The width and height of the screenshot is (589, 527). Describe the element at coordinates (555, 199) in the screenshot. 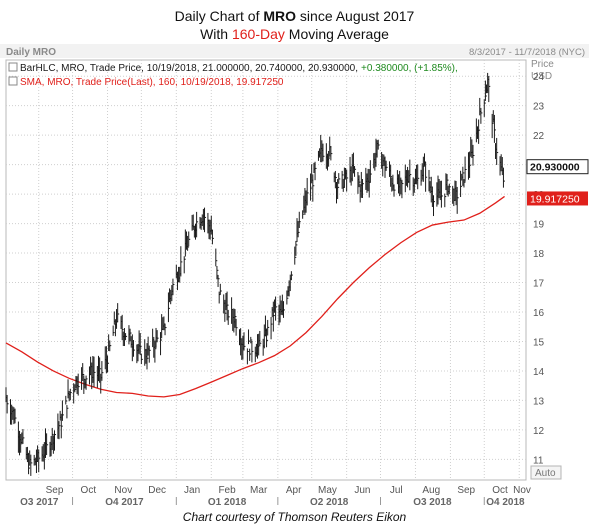

I see `sma-value-label: 19.917250` at that location.